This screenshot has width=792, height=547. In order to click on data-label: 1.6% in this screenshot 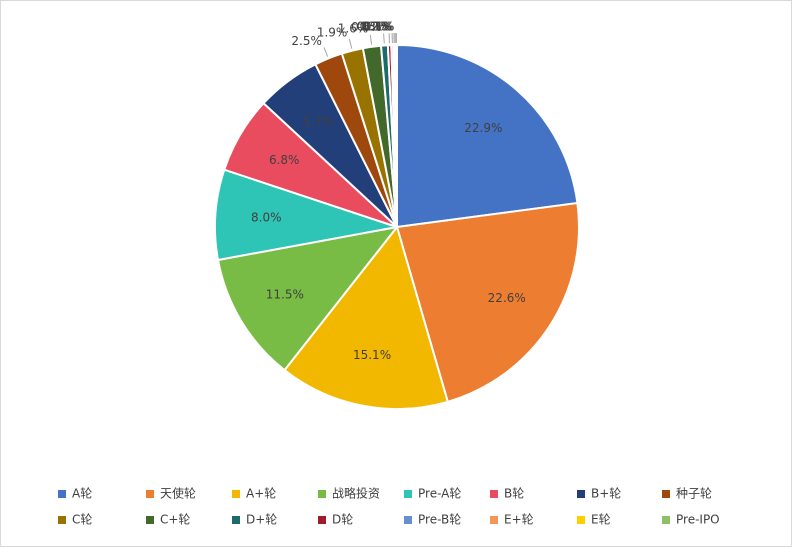, I will do `click(353, 28)`.